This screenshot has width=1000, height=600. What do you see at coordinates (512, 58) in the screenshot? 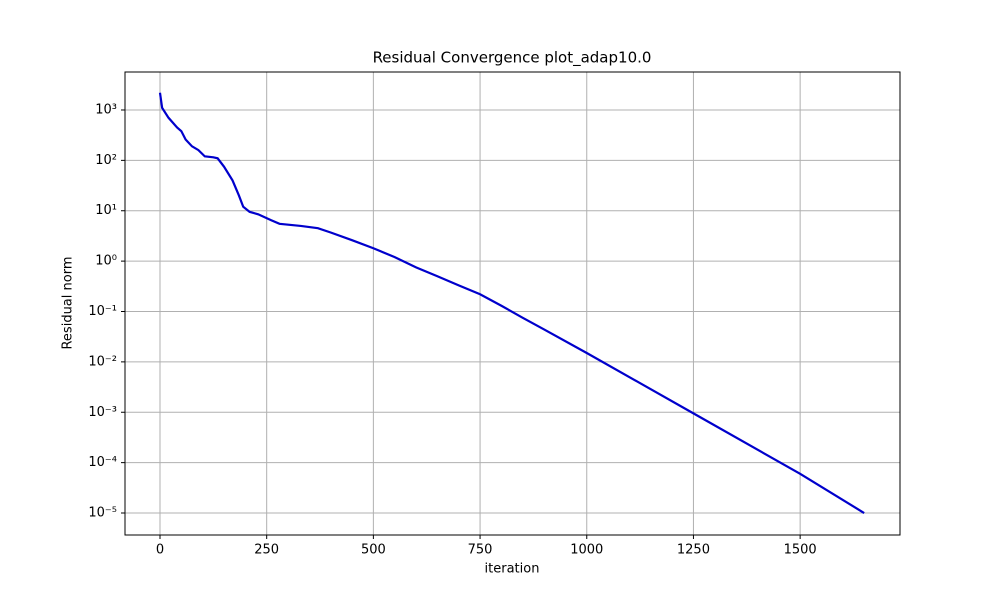
I see `chart-title: Residual Convergence plot_adap10.0` at bounding box center [512, 58].